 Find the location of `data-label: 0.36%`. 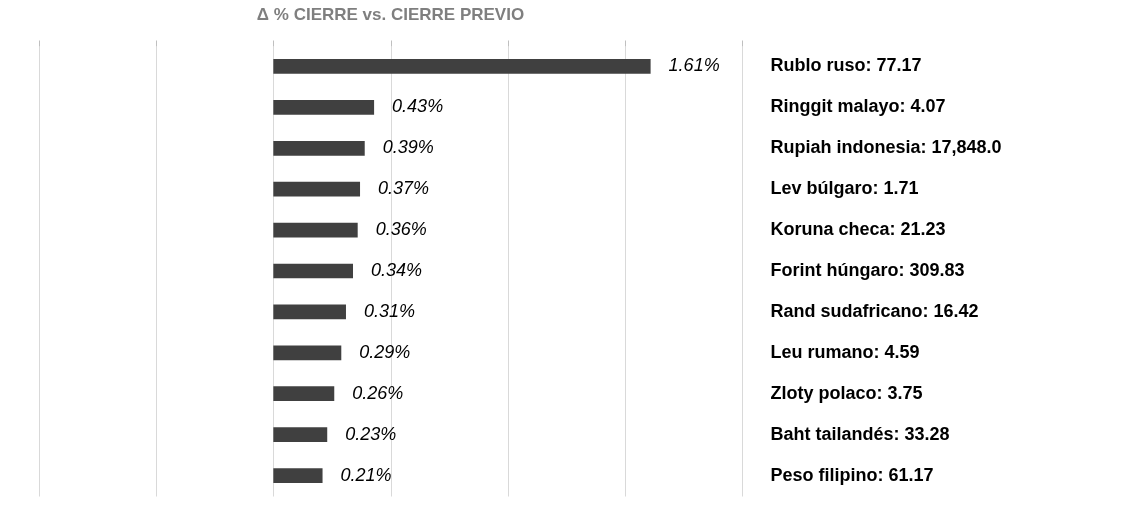

data-label: 0.36% is located at coordinates (401, 229).